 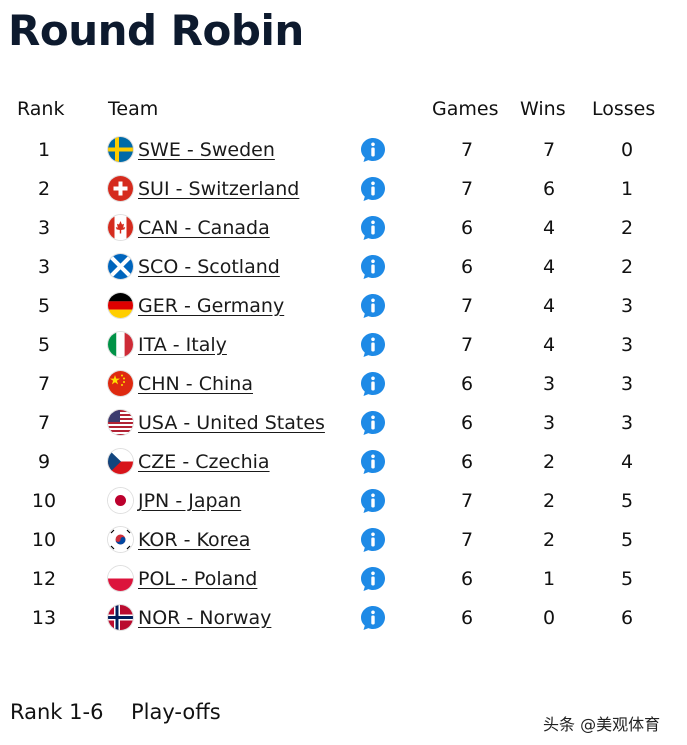 What do you see at coordinates (343, 234) in the screenshot?
I see `table-row: 3 CAN - Canada 6 4 2` at bounding box center [343, 234].